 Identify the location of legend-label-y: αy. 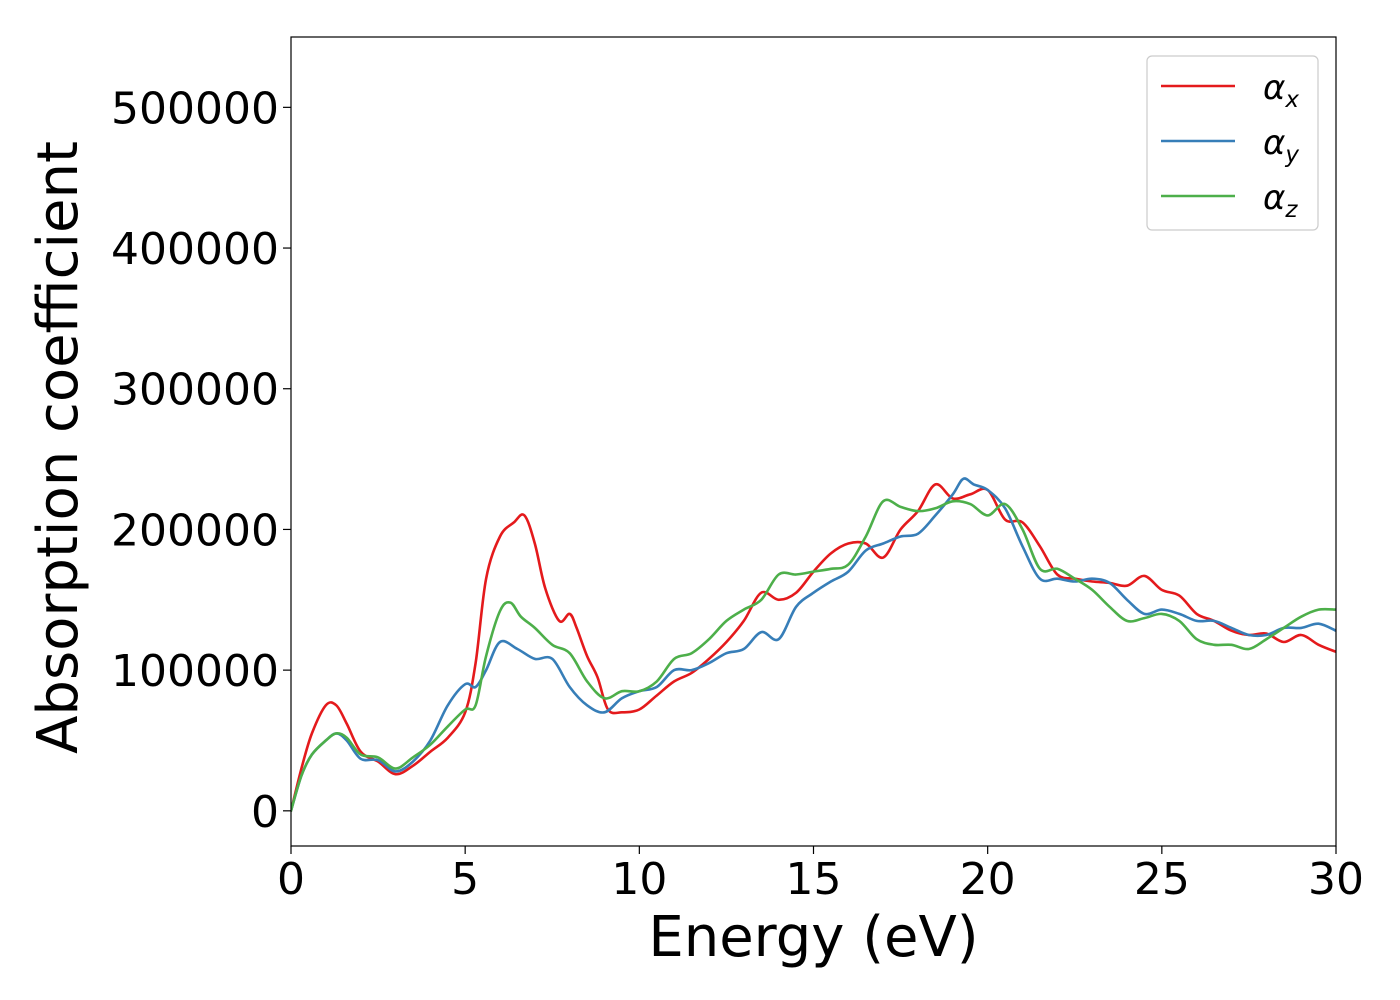
(1281, 145).